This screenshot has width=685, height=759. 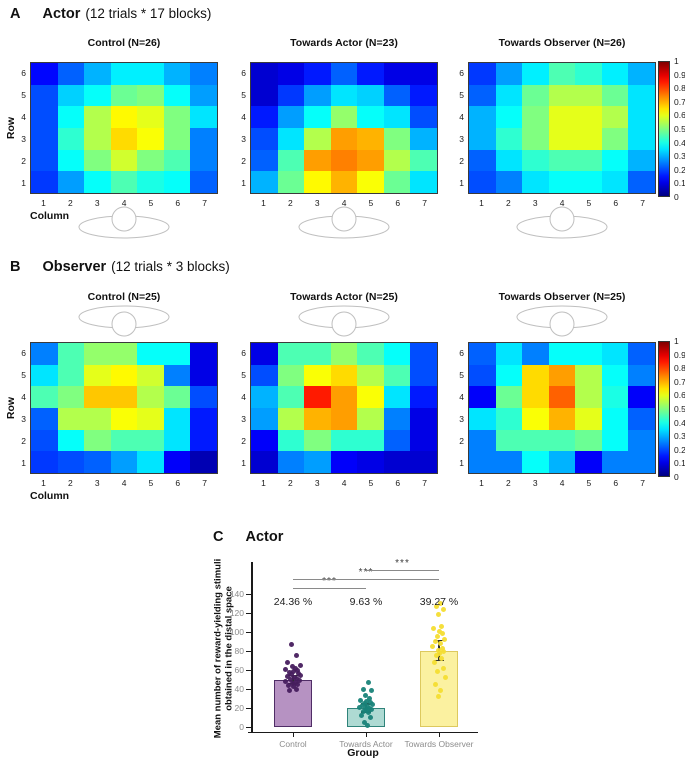 I want to click on colorbar-tick-label: 0.2, so click(x=679, y=169).